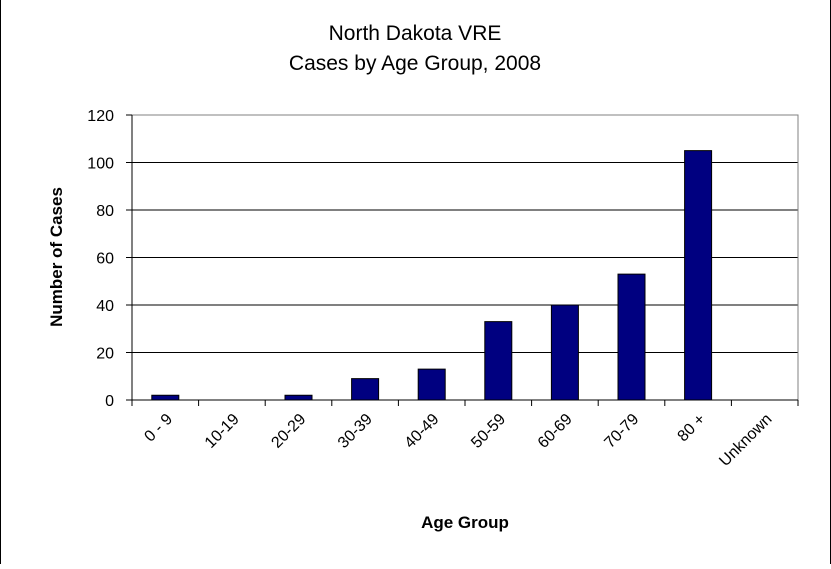 The image size is (831, 569). I want to click on chart-title: North Dakota VRE, so click(415, 33).